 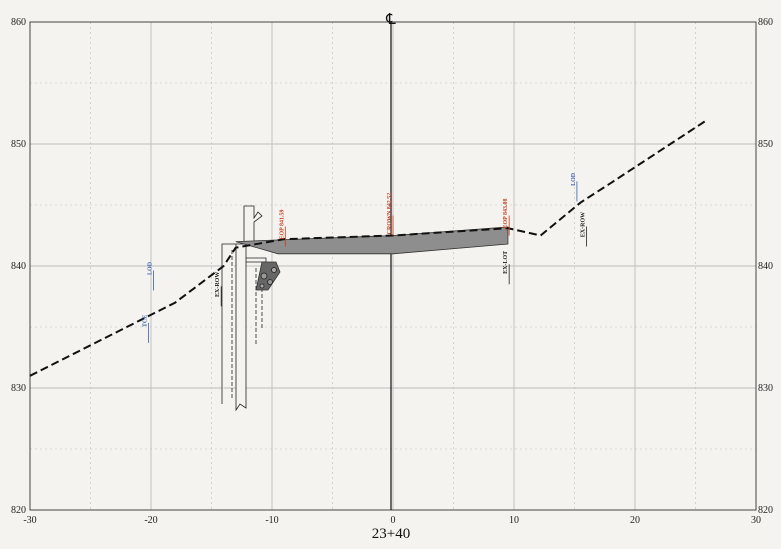 I want to click on centerline-symbol: ℄, so click(x=390, y=20).